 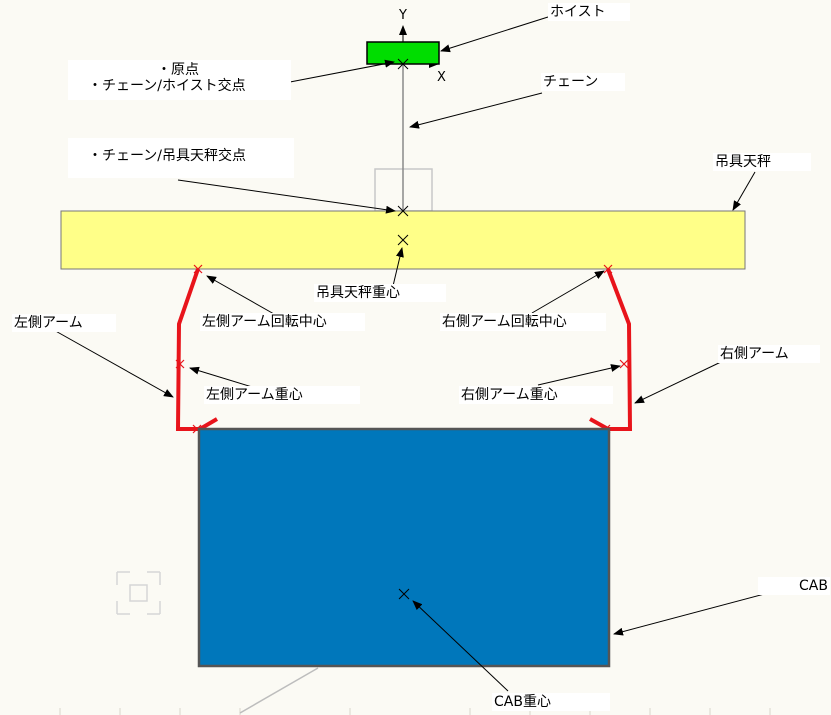 I want to click on y-axis-label: Y, so click(x=403, y=15).